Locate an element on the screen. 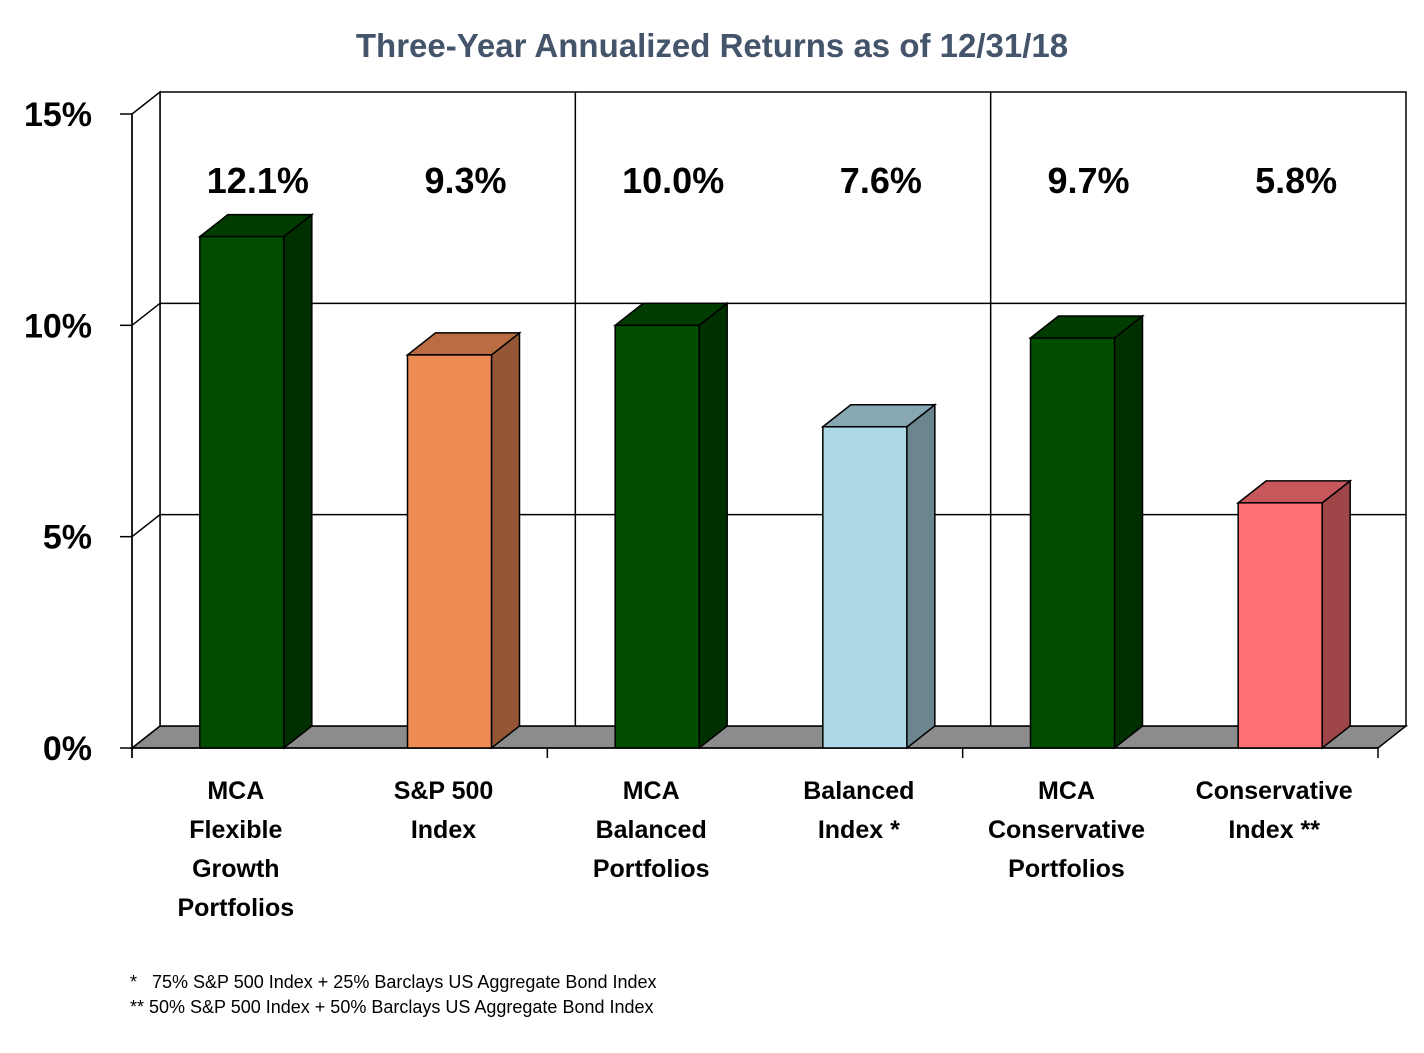 This screenshot has height=1053, width=1424. x-tick-label: Balanced Index * is located at coordinates (858, 810).